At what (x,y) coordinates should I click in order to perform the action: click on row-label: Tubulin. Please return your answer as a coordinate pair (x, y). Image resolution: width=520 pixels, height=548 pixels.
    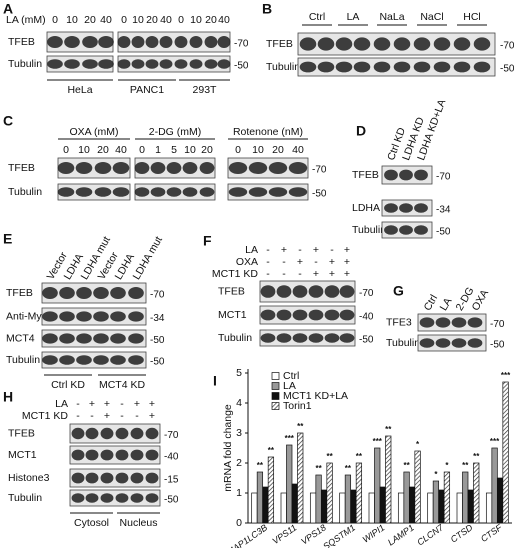
    Looking at the image, I should click on (283, 67).